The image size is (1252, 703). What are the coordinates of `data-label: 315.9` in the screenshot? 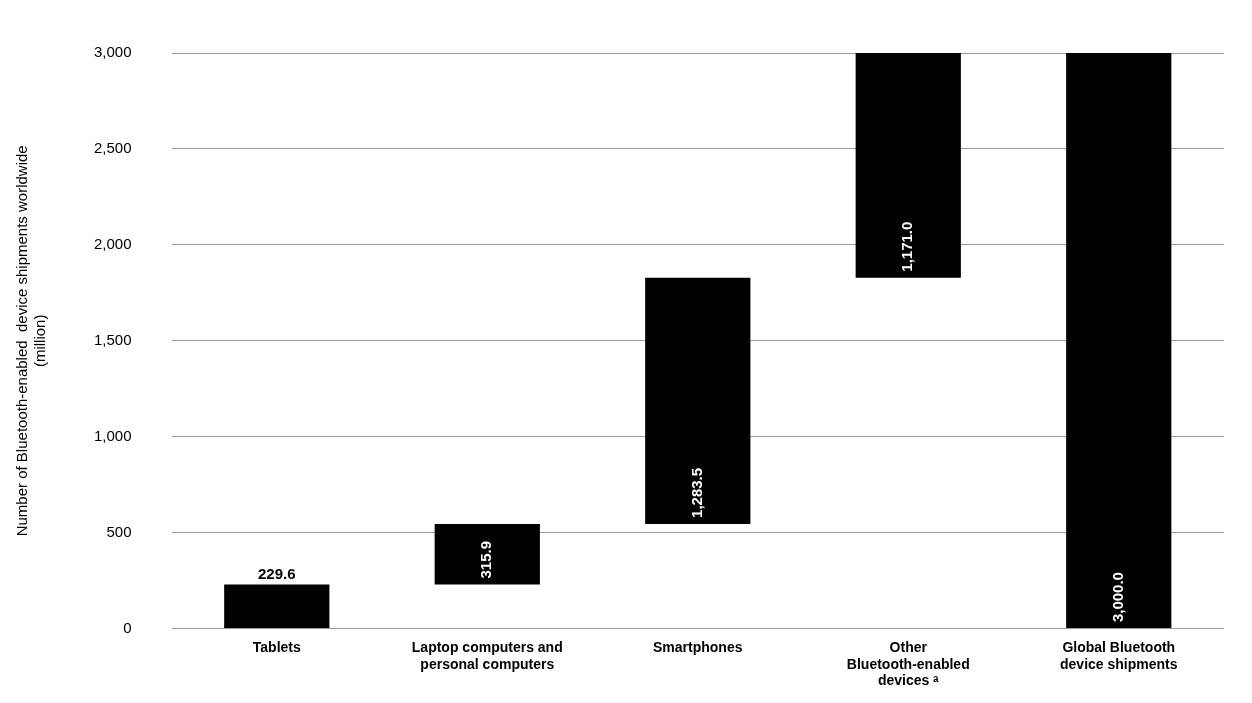 It's located at (486, 560).